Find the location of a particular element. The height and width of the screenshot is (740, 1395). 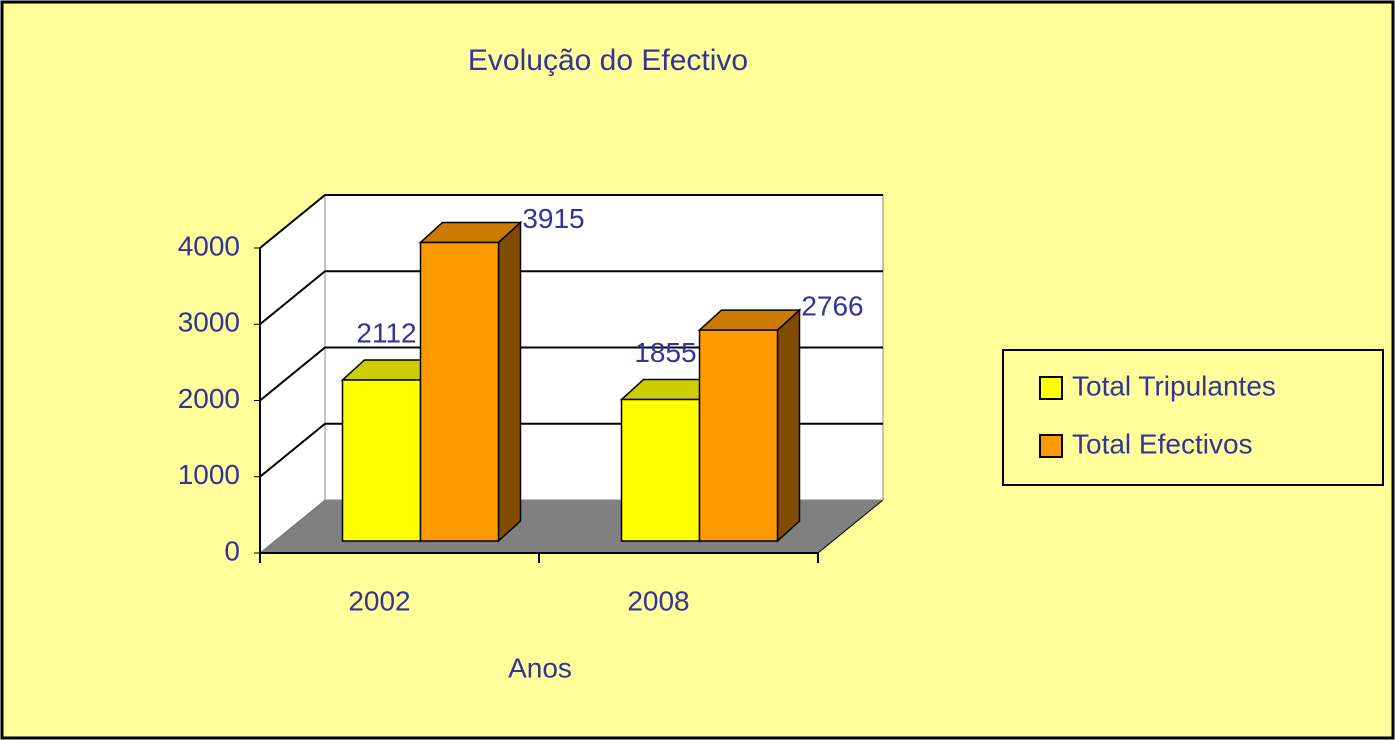

y-tick-label: 2000 is located at coordinates (209, 398).